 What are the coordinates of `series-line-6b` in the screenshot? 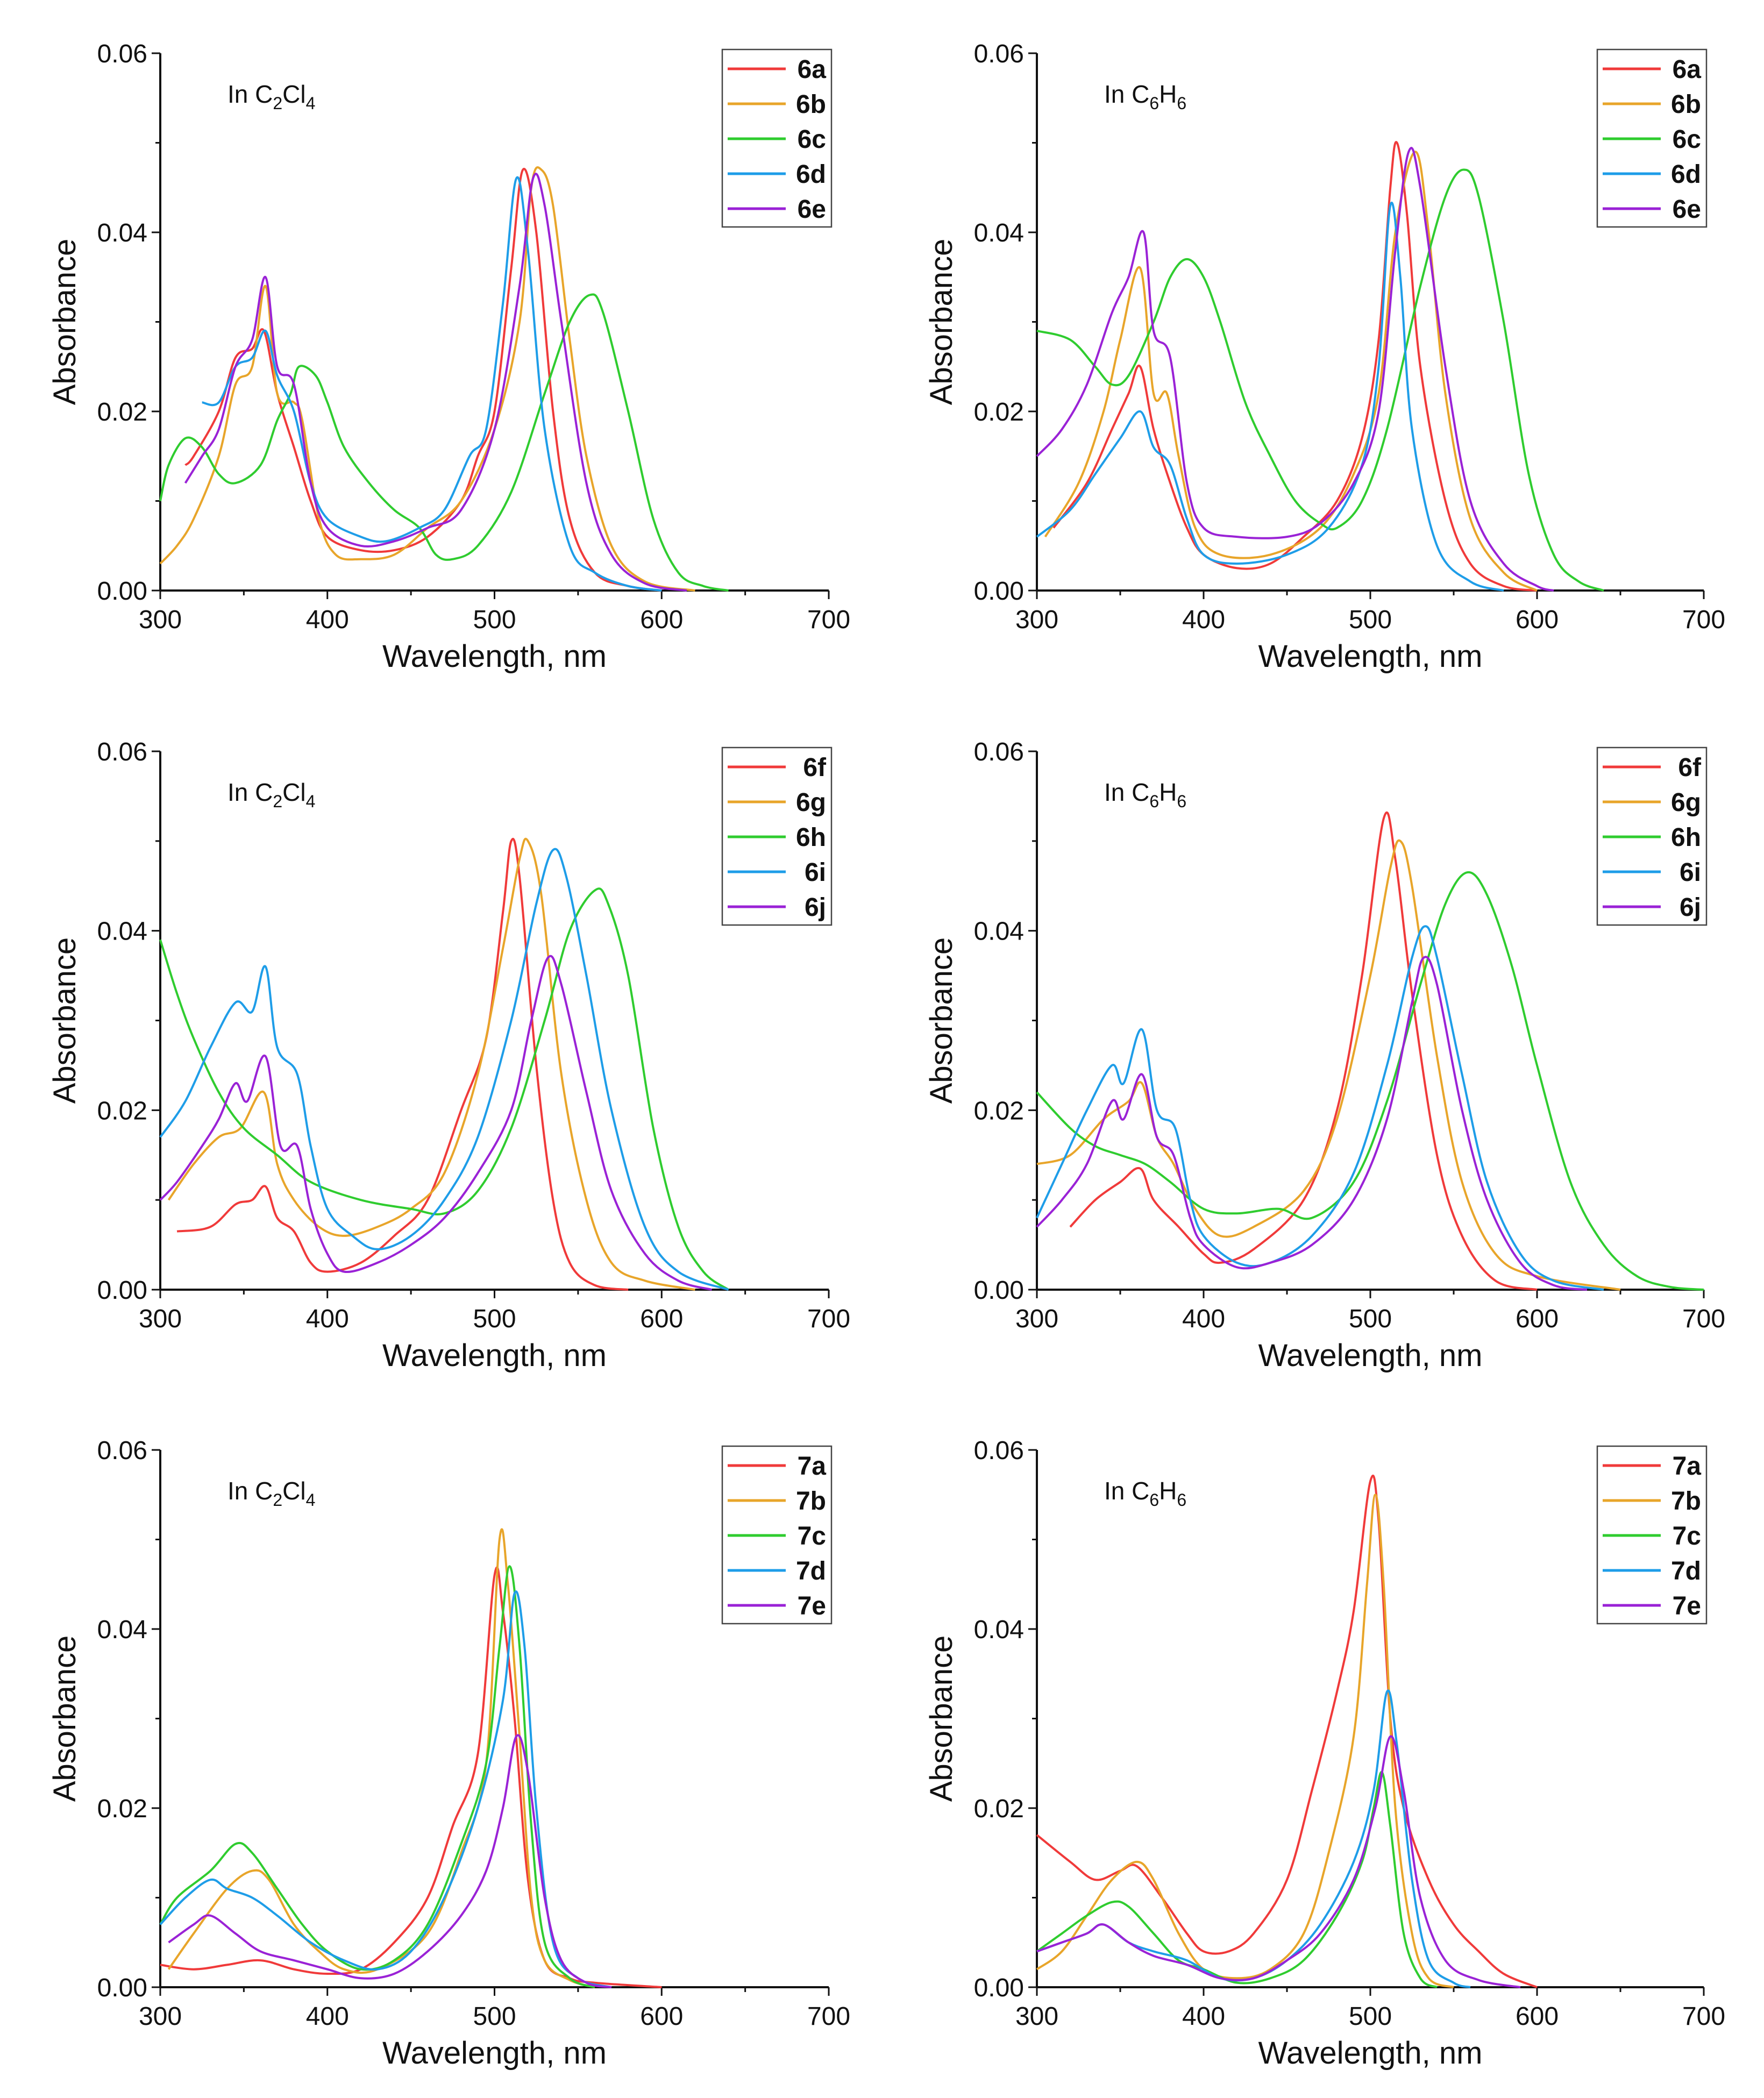 It's located at (427, 379).